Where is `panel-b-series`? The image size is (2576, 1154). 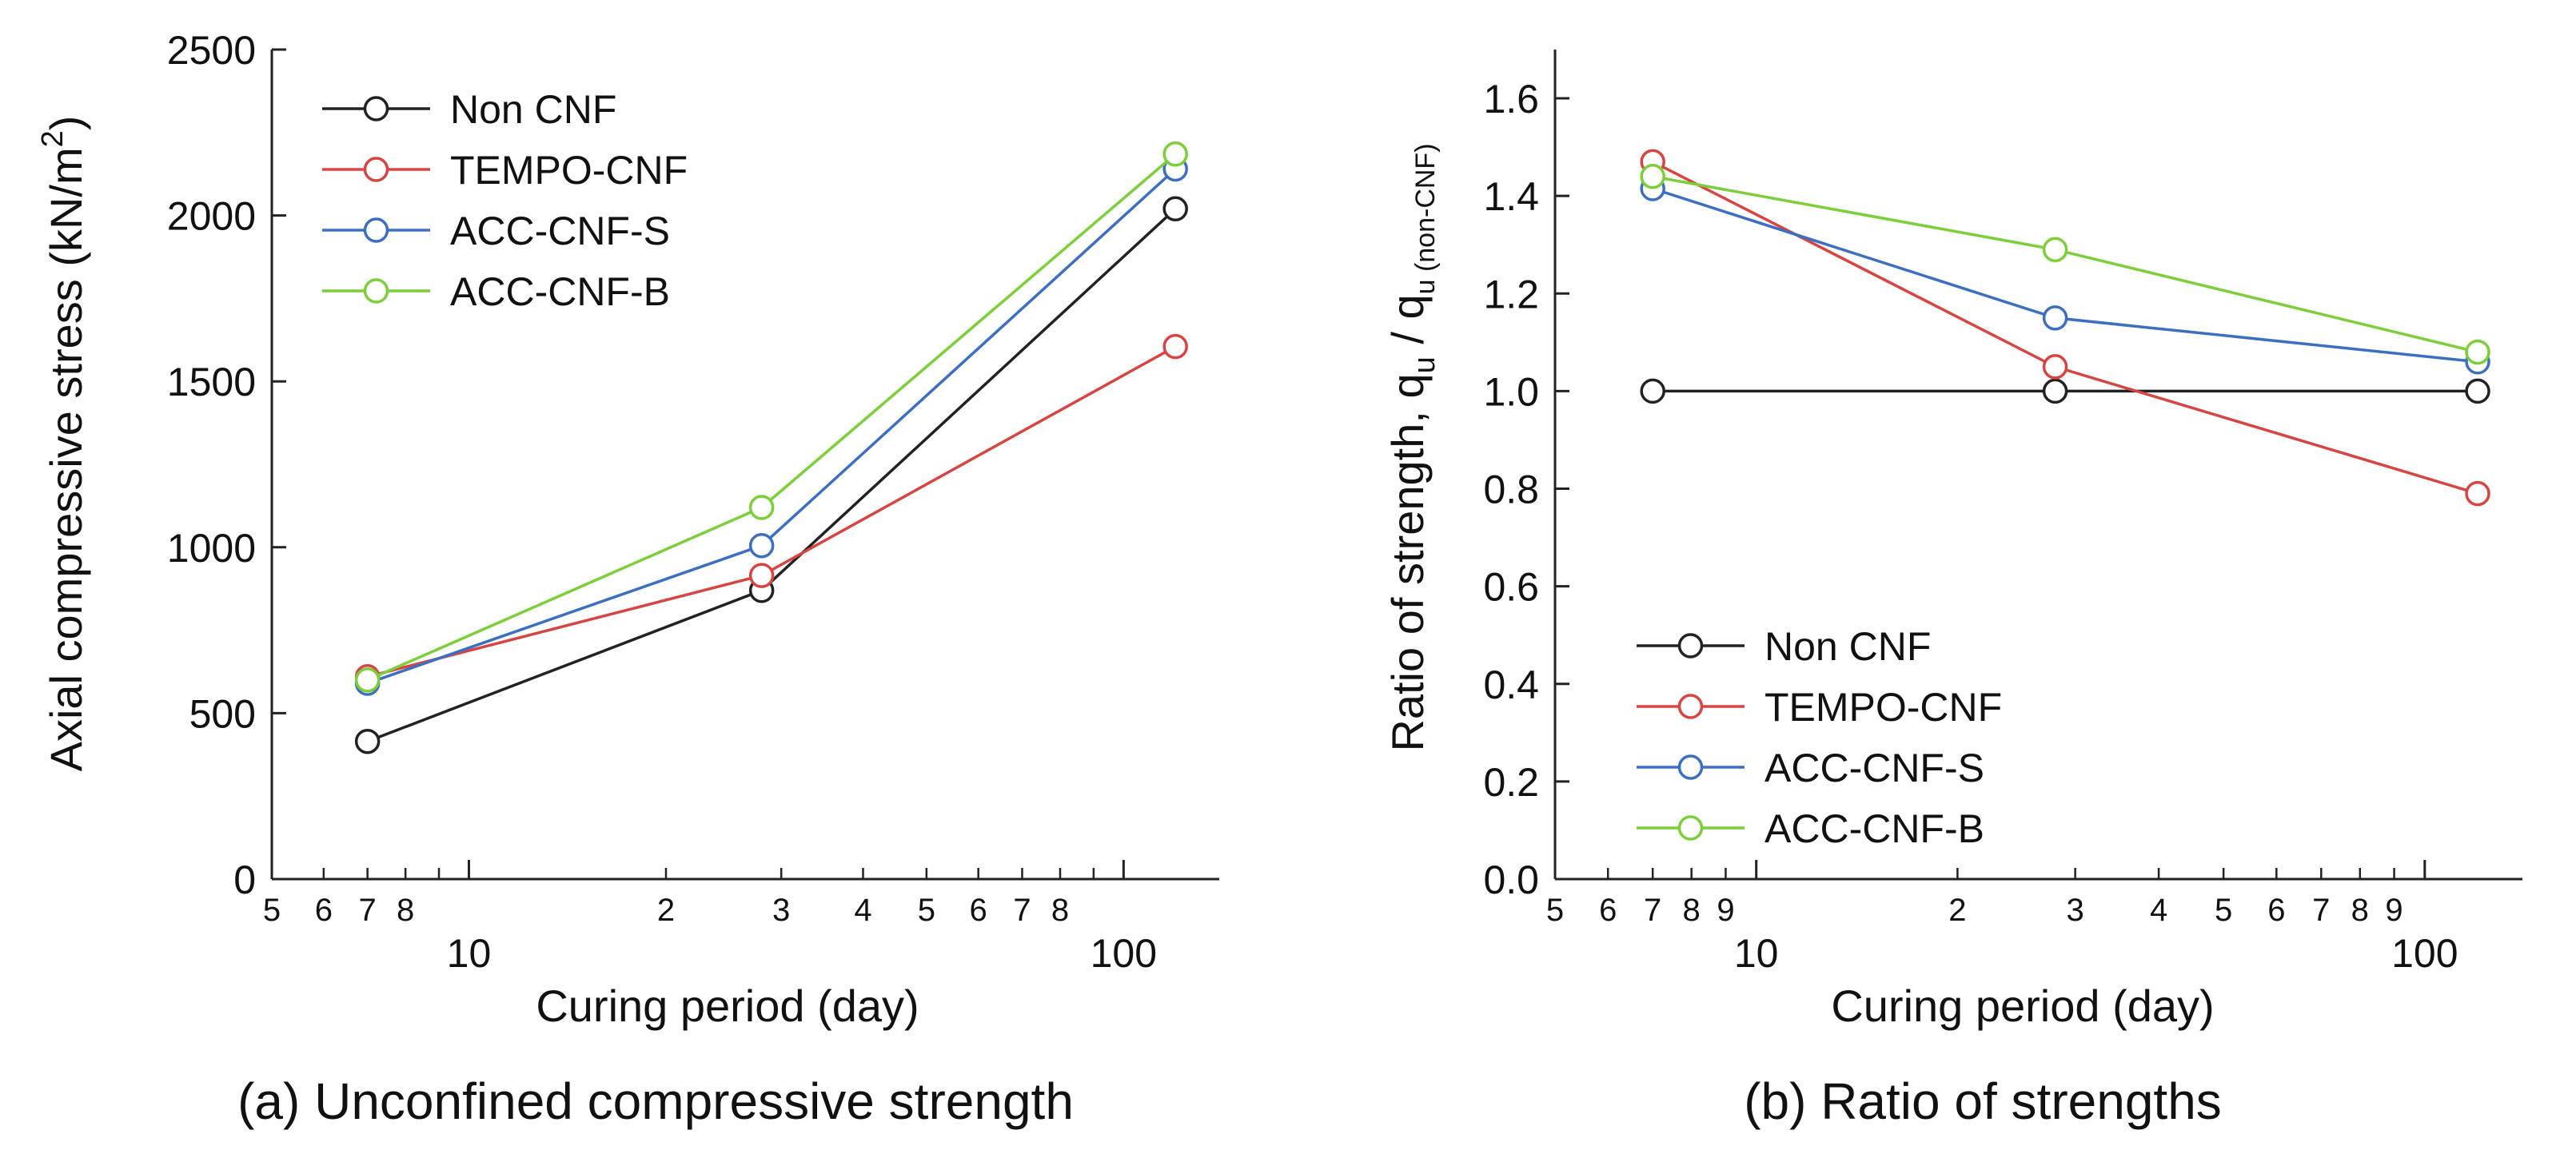 panel-b-series is located at coordinates (2065, 328).